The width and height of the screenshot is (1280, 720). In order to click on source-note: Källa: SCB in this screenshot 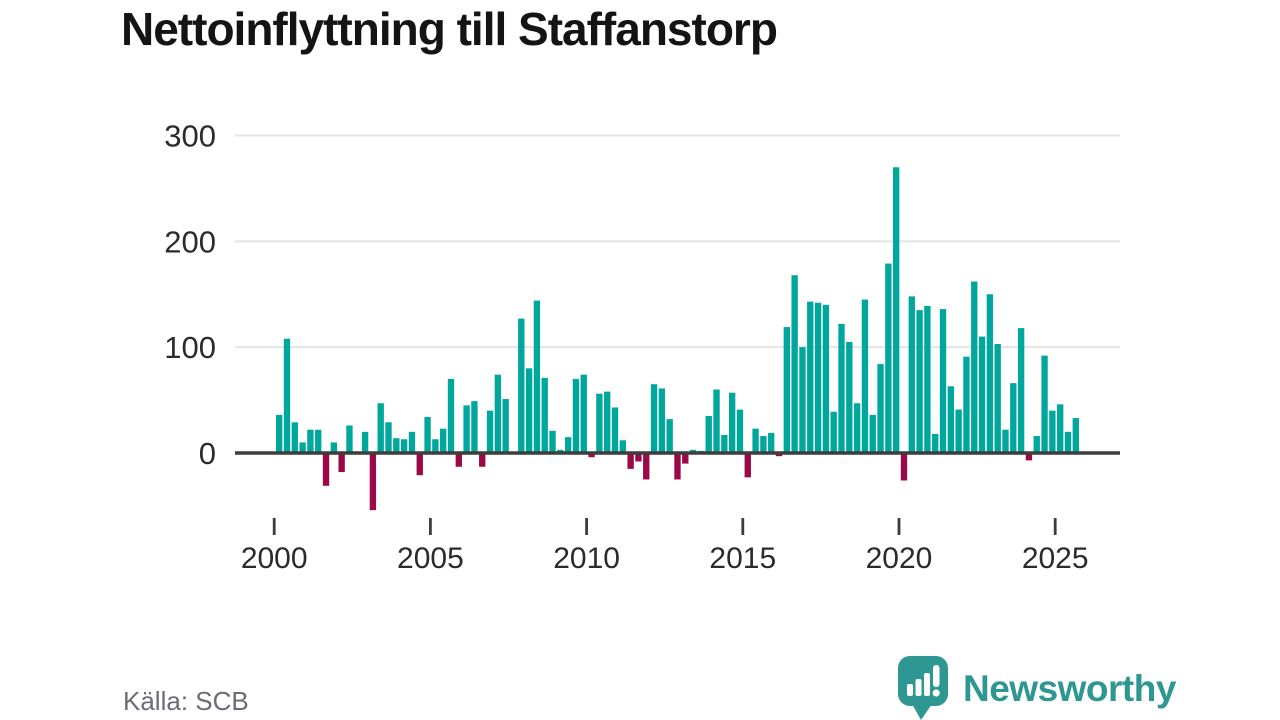, I will do `click(186, 701)`.